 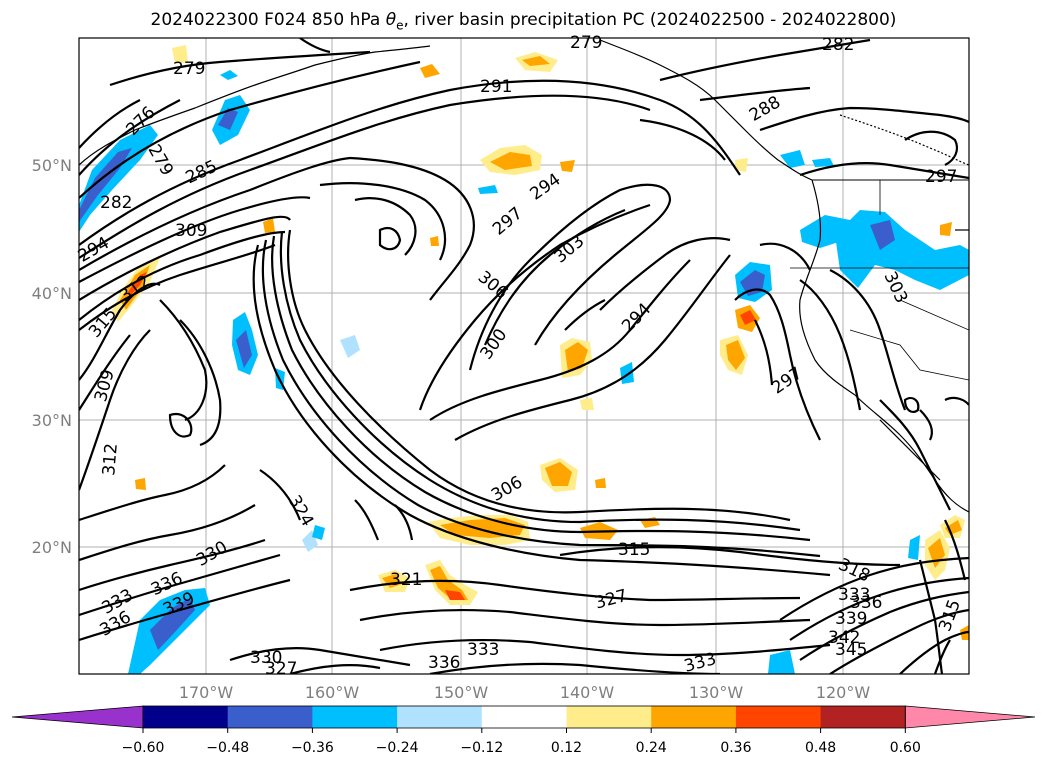 I want to click on colorbar-tick-label: −0.12, so click(x=481, y=748).